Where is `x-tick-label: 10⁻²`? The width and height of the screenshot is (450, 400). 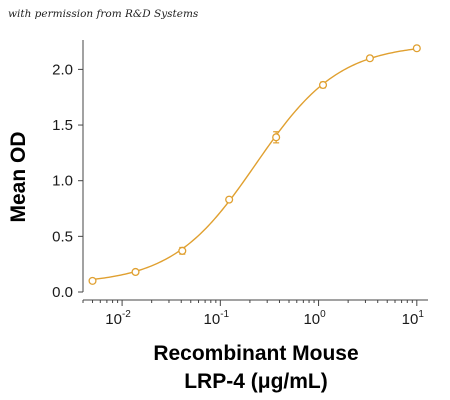 x-tick-label: 10⁻² is located at coordinates (118, 318).